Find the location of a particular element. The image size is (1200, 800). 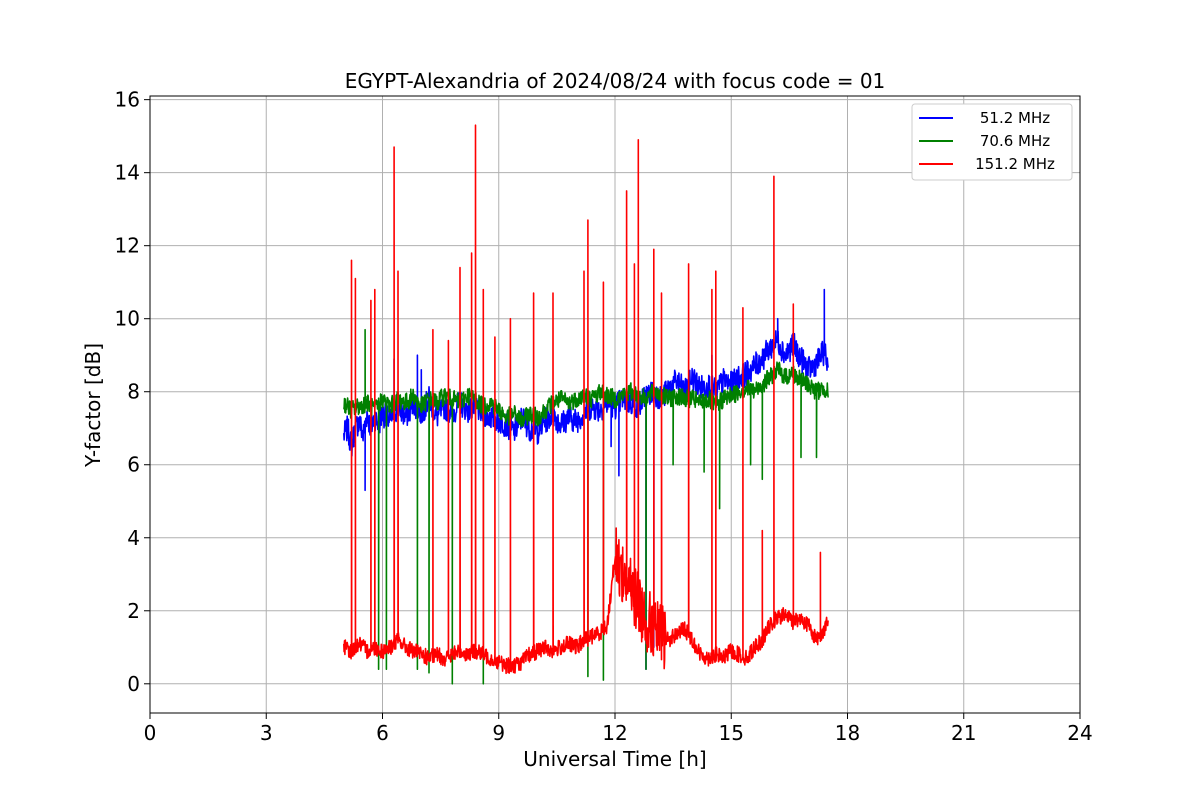

x-tick-label: 21 is located at coordinates (963, 733).